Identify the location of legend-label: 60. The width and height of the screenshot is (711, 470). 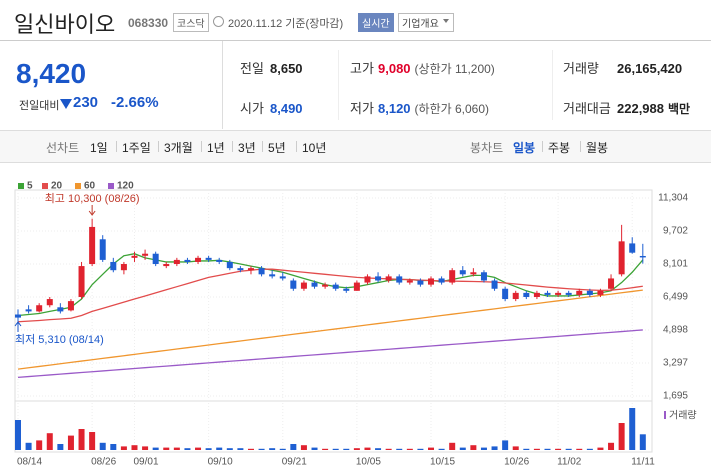
(90, 186).